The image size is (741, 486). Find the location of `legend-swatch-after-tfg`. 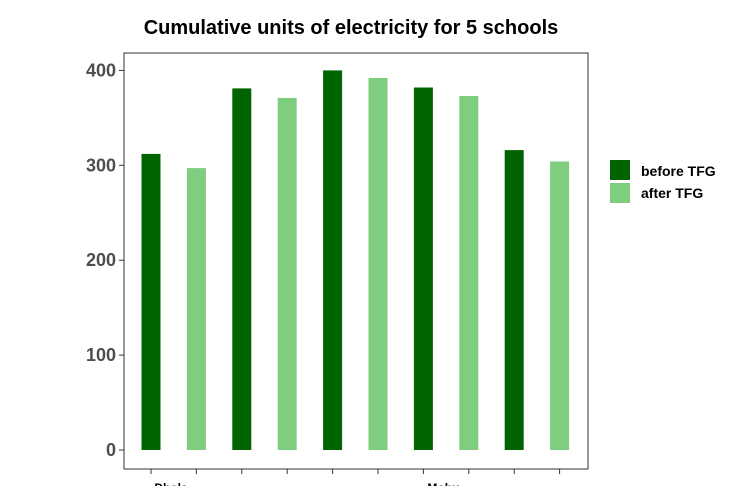

legend-swatch-after-tfg is located at coordinates (620, 193).